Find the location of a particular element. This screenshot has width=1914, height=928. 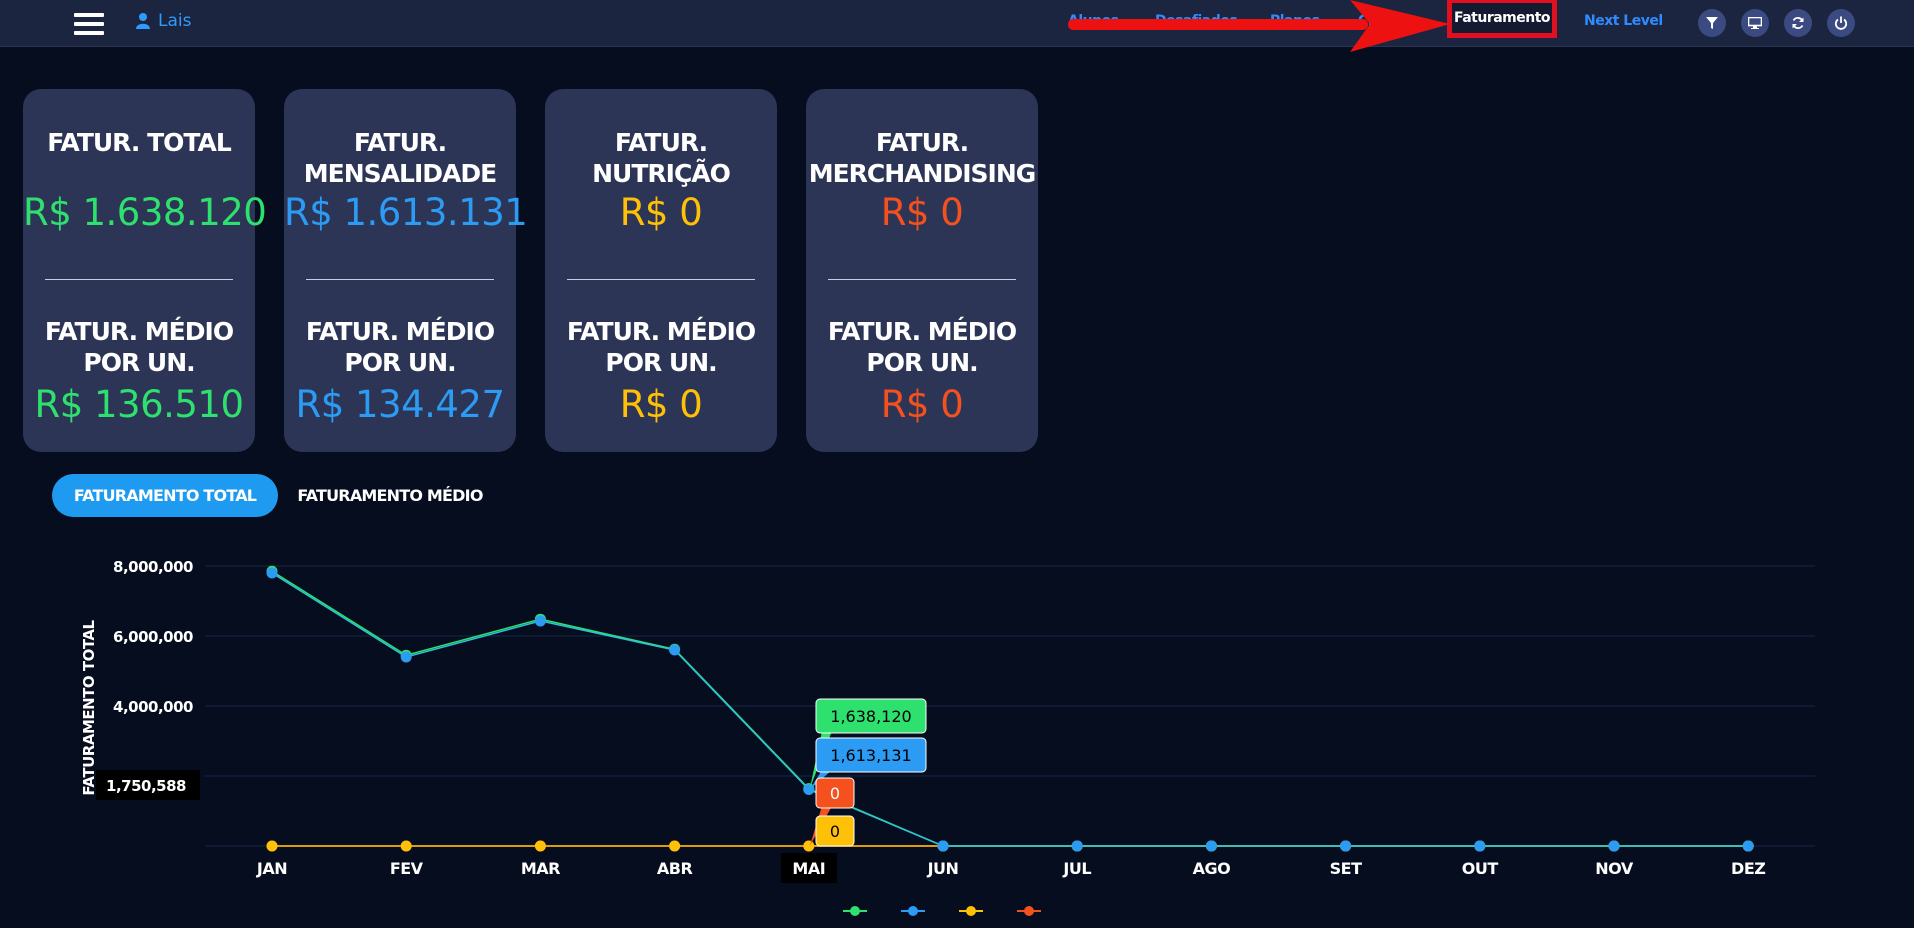

tab-faturamento-total: FATURAMENTO TOTAL is located at coordinates (165, 495).